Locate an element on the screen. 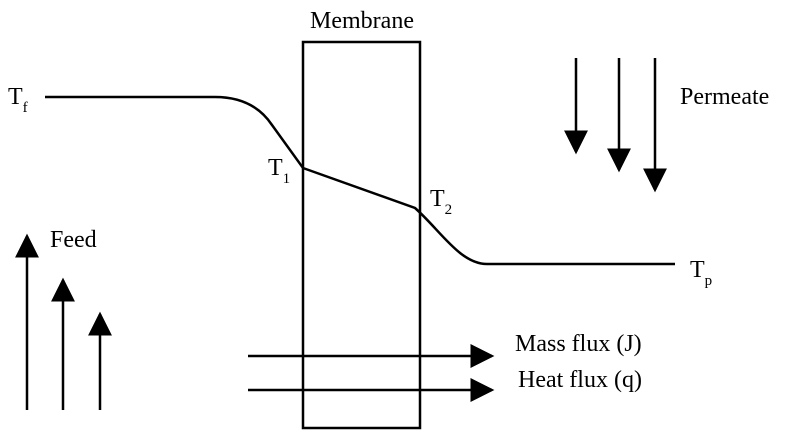 The height and width of the screenshot is (437, 800). subscript: f is located at coordinates (25, 108).